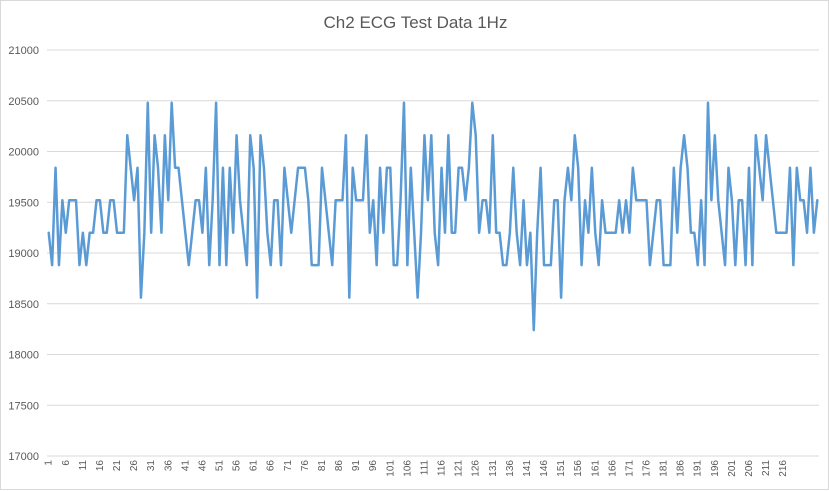  What do you see at coordinates (561, 468) in the screenshot?
I see `x-tick-label: 151` at bounding box center [561, 468].